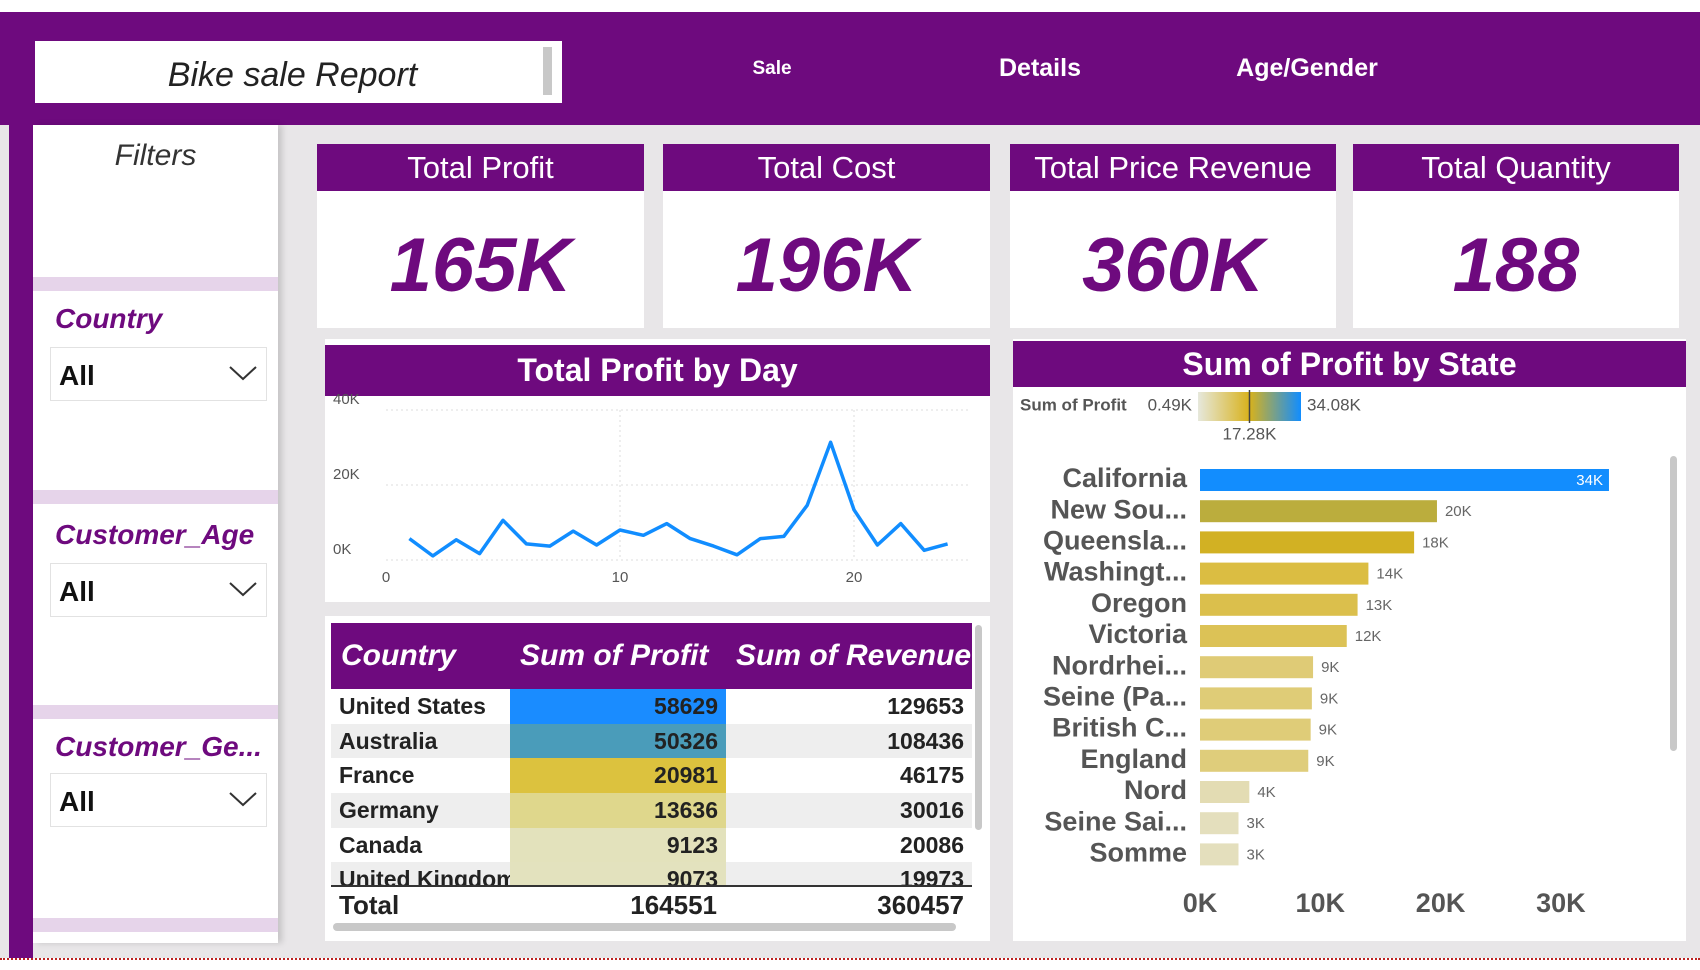  What do you see at coordinates (1173, 265) in the screenshot?
I see `kpi-value: 360K` at bounding box center [1173, 265].